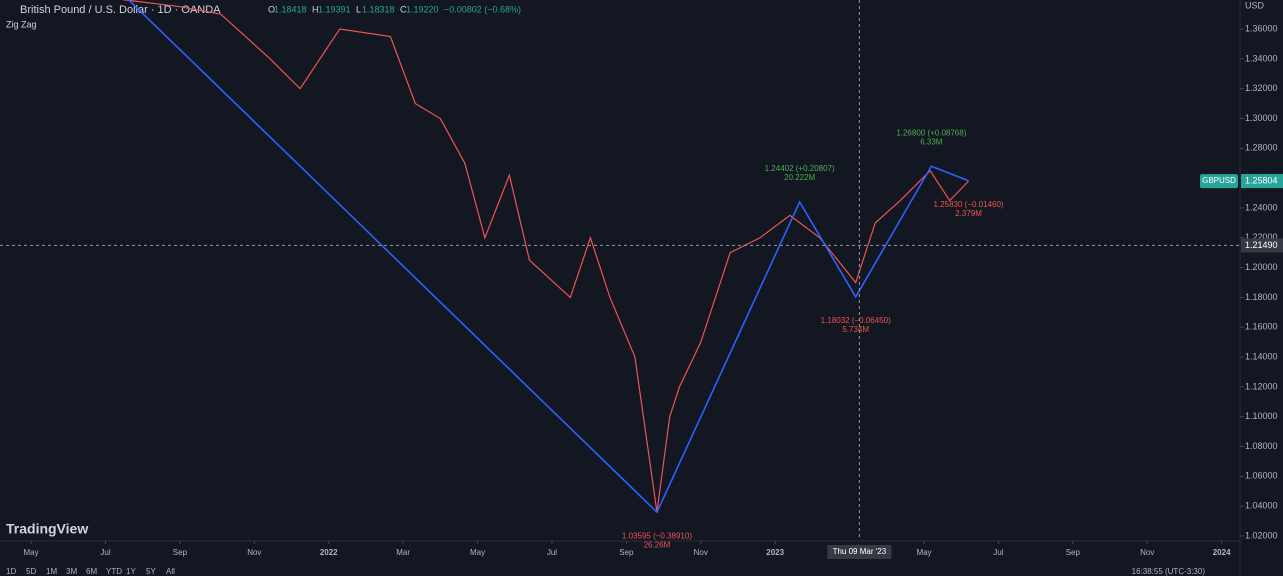 Image resolution: width=1283 pixels, height=576 pixels. Describe the element at coordinates (170, 571) in the screenshot. I see `range-button: All` at that location.